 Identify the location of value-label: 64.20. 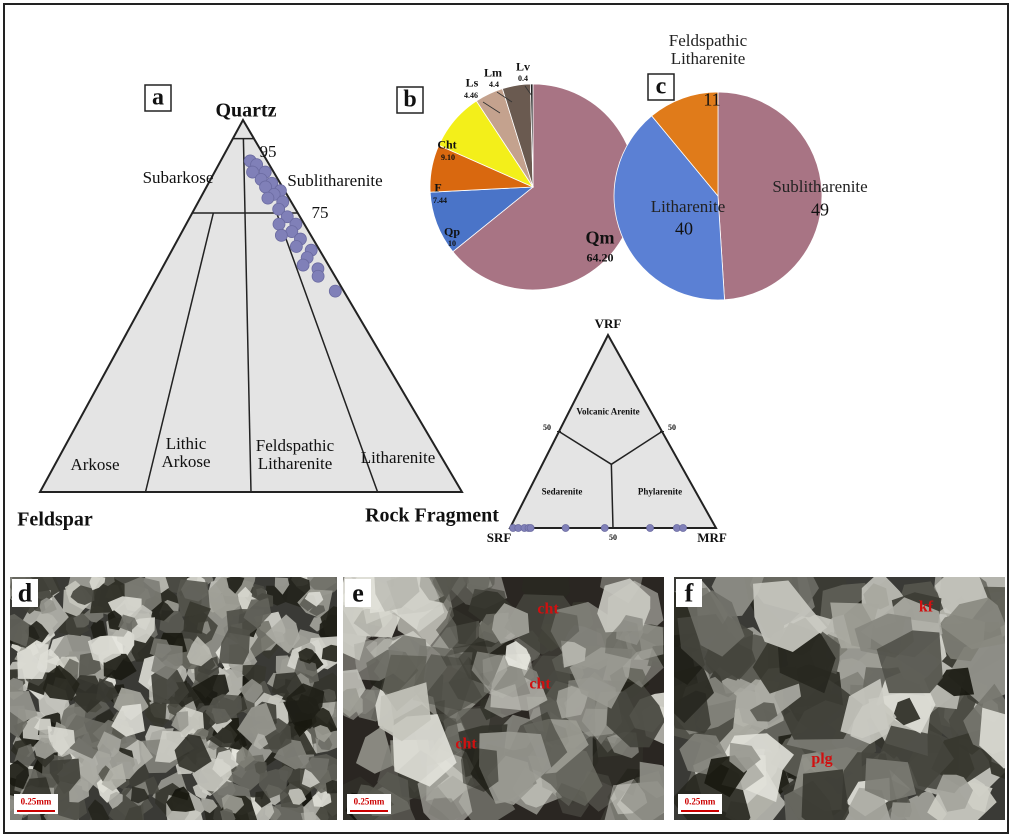
(600, 257).